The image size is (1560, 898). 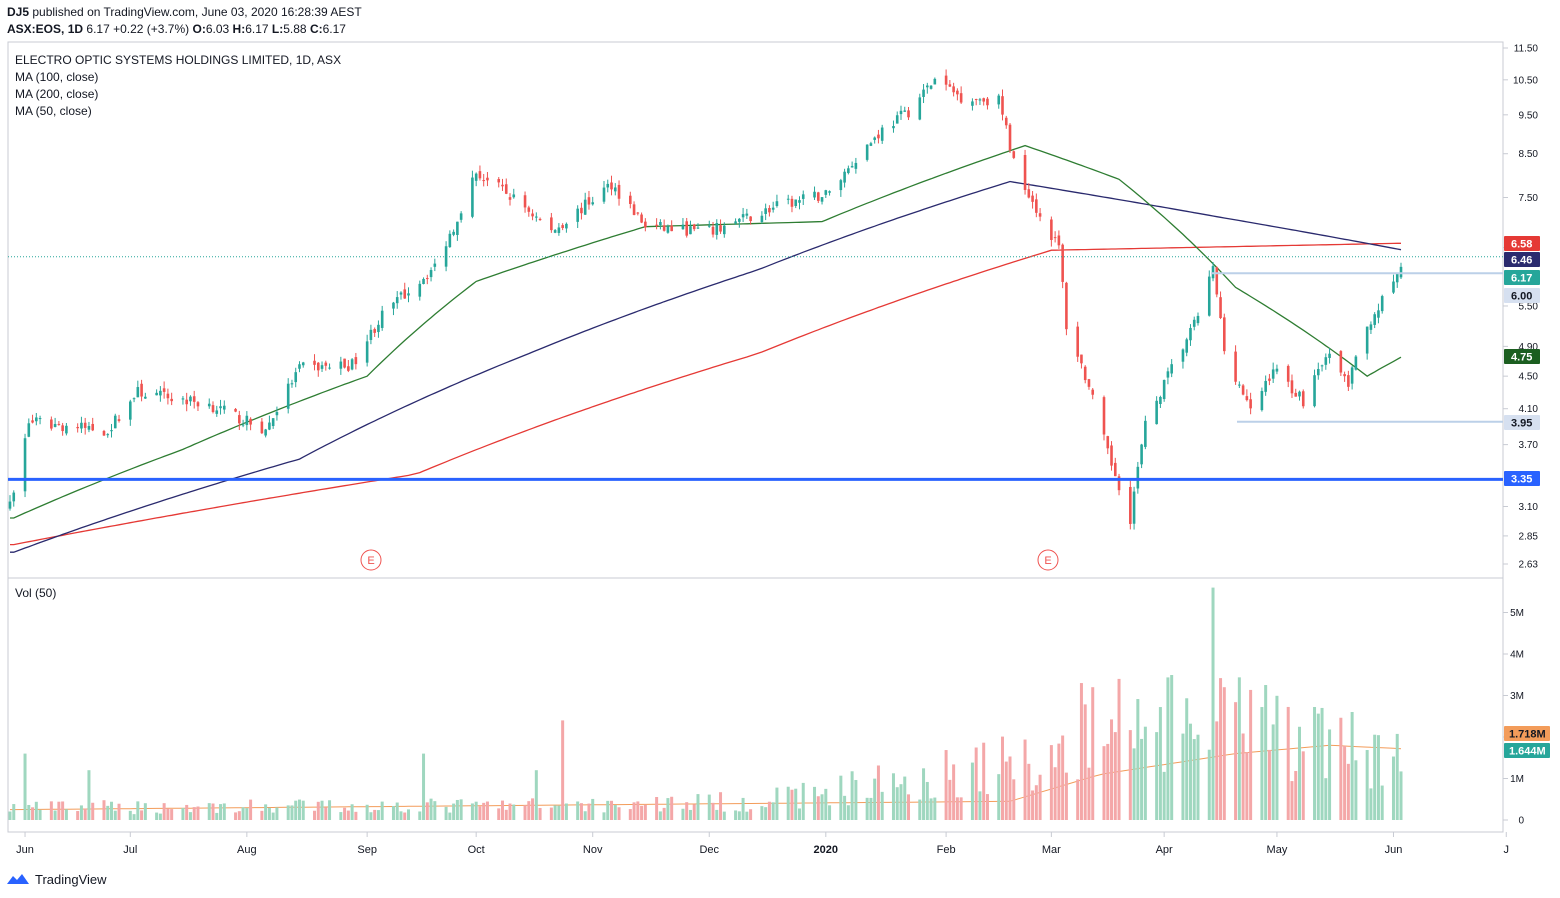 What do you see at coordinates (57, 94) in the screenshot?
I see `legend-ma200: MA (200, close)` at bounding box center [57, 94].